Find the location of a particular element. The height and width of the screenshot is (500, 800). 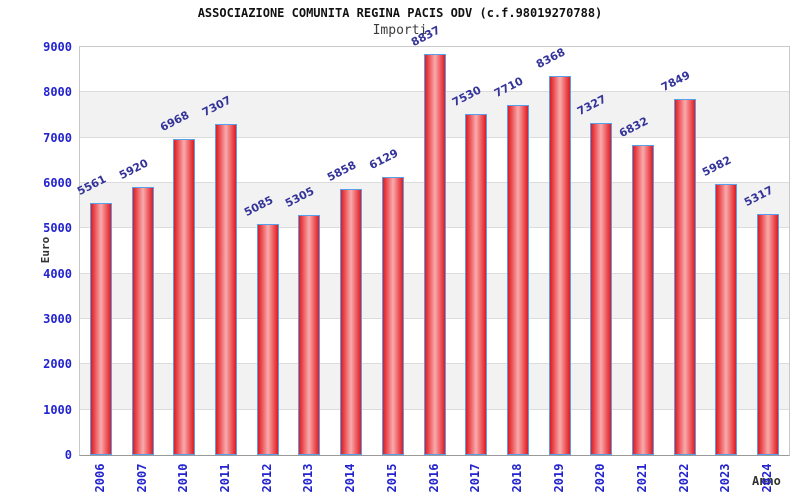

bar-2023 is located at coordinates (726, 319).